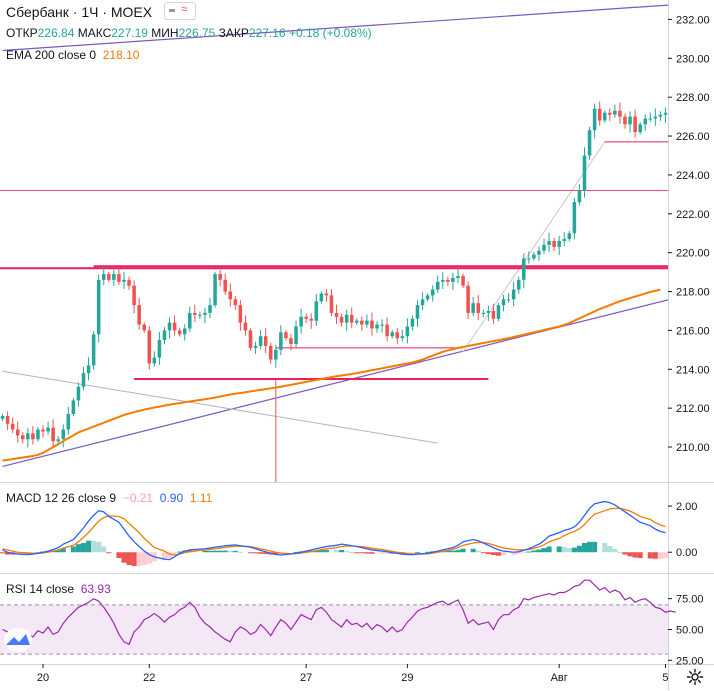  Describe the element at coordinates (693, 331) in the screenshot. I see `price-tick-label: 216.00` at that location.